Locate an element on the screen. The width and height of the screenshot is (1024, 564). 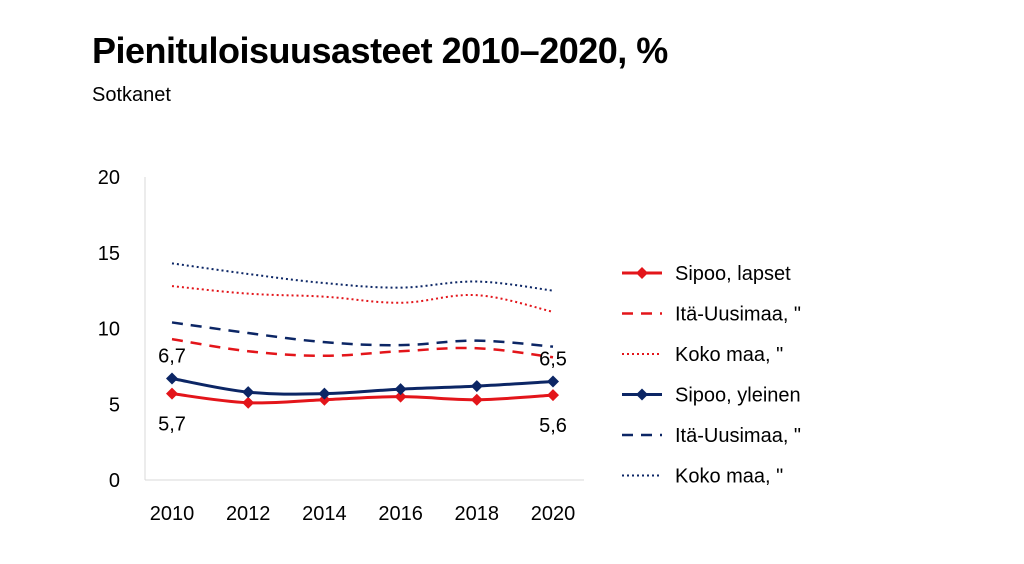
data-label: 6,7 is located at coordinates (172, 356).